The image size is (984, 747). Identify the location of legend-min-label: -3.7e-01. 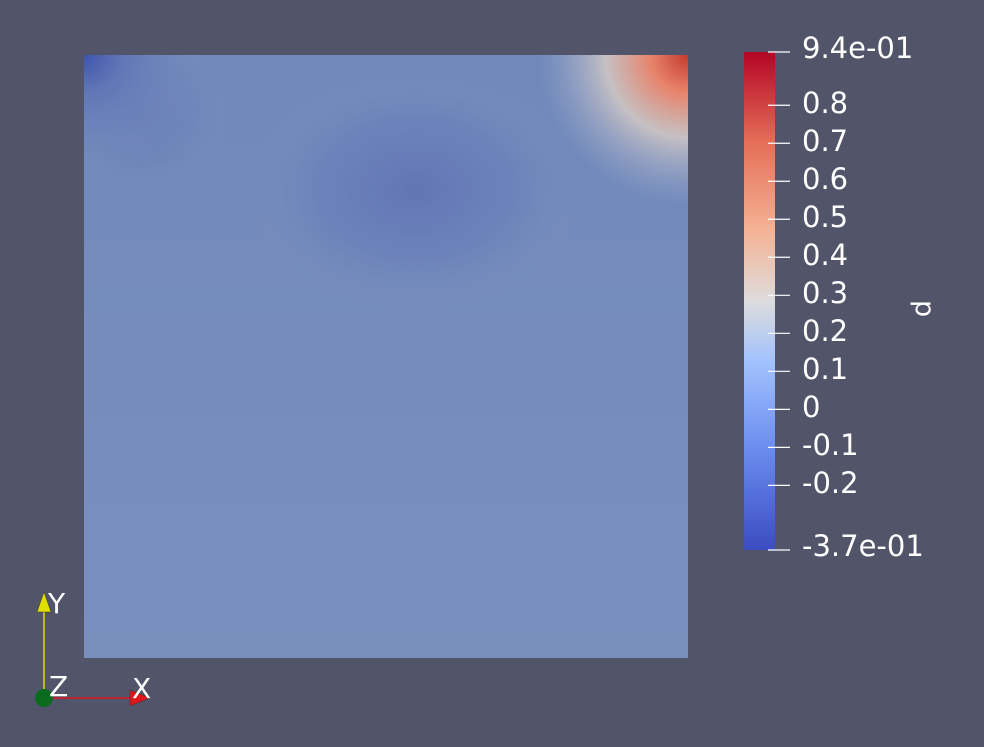
(863, 546).